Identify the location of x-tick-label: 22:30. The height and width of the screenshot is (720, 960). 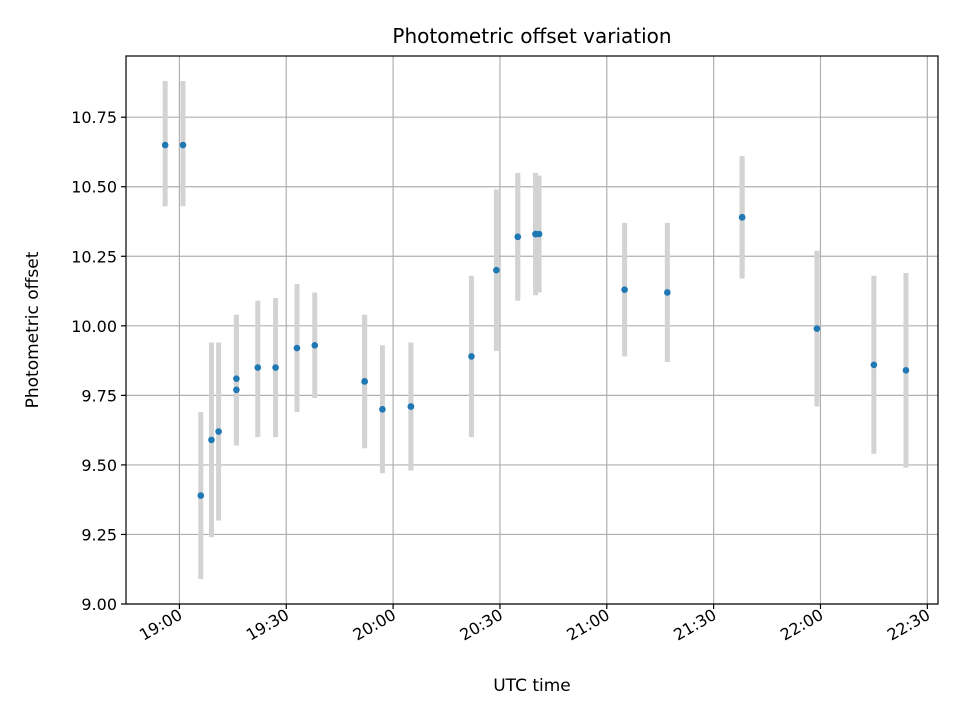
(908, 625).